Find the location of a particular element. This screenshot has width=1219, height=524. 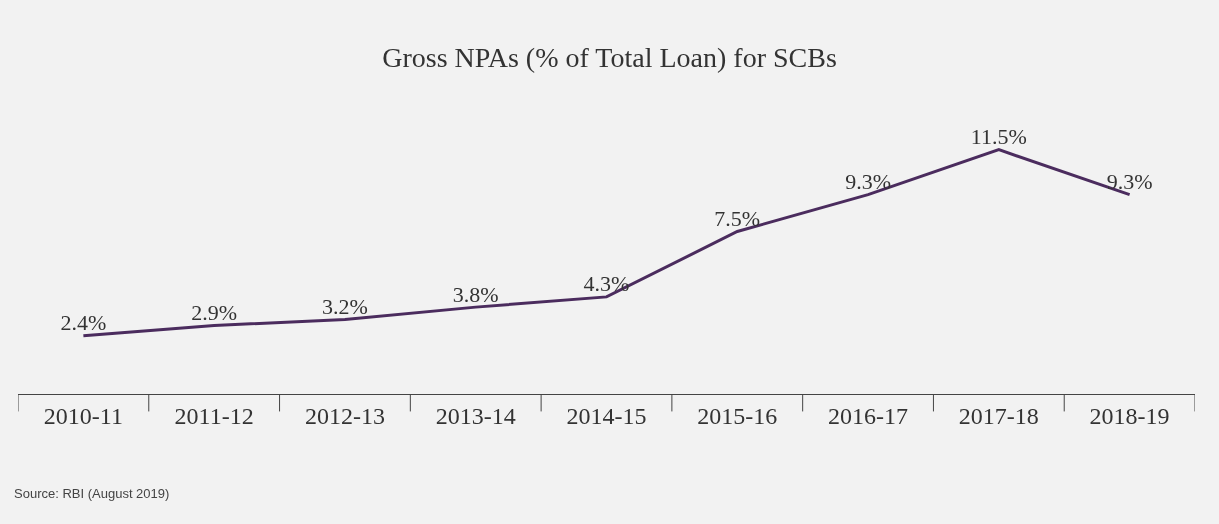

chart-title: Gross NPAs (% of Total Loan) for SCBs is located at coordinates (609, 58).